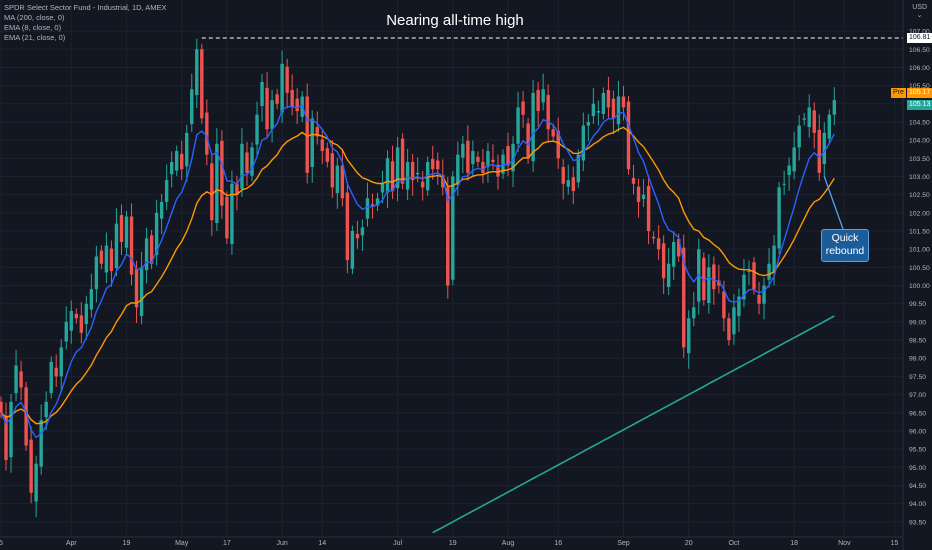 The width and height of the screenshot is (932, 550). I want to click on annotation-title: Nearing all-time high, so click(455, 20).